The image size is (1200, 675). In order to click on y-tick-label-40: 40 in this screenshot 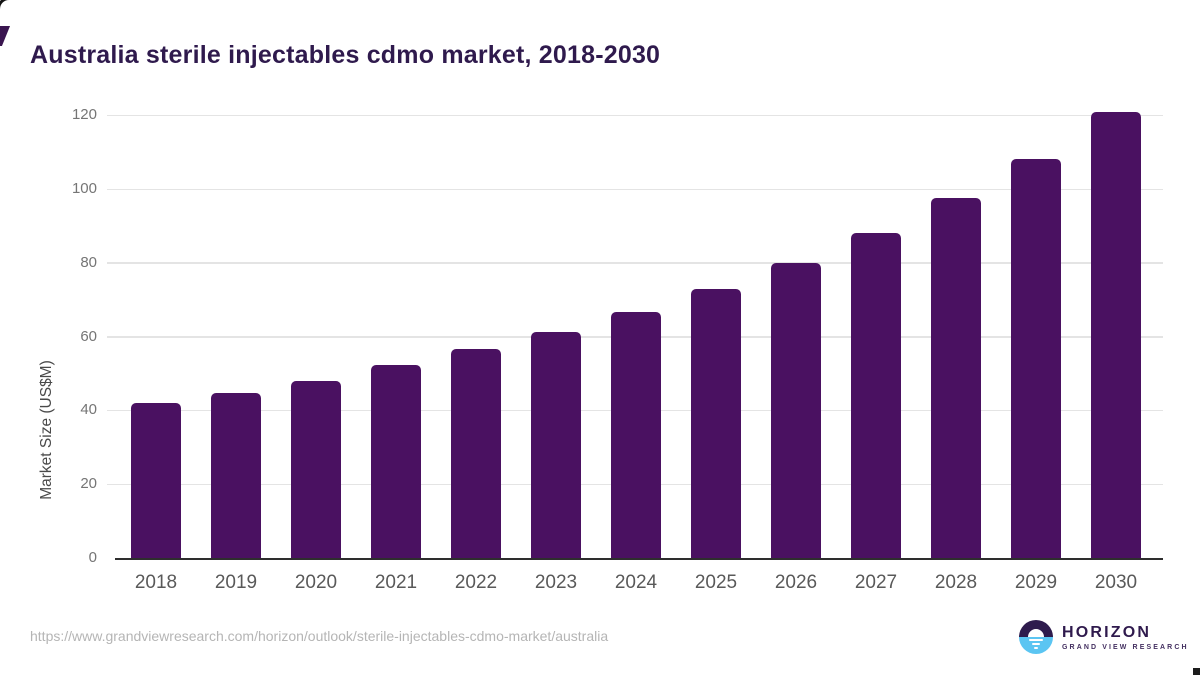, I will do `click(88, 410)`.